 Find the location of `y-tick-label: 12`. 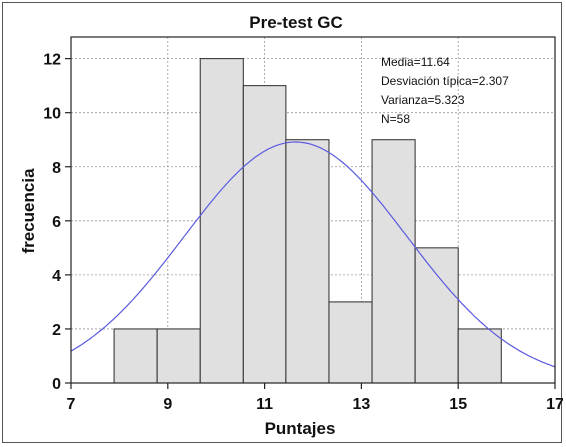

y-tick-label: 12 is located at coordinates (52, 60).